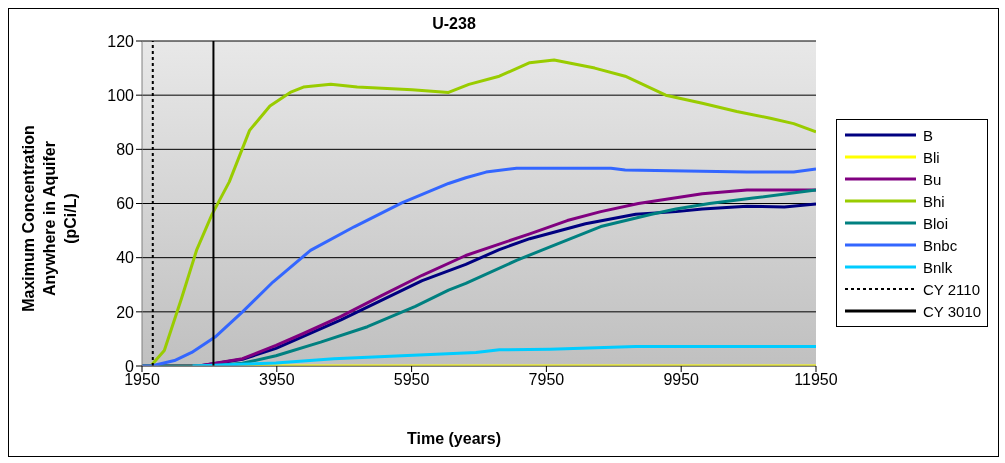 This screenshot has width=1005, height=463. What do you see at coordinates (816, 380) in the screenshot?
I see `x-tick-label: 11950` at bounding box center [816, 380].